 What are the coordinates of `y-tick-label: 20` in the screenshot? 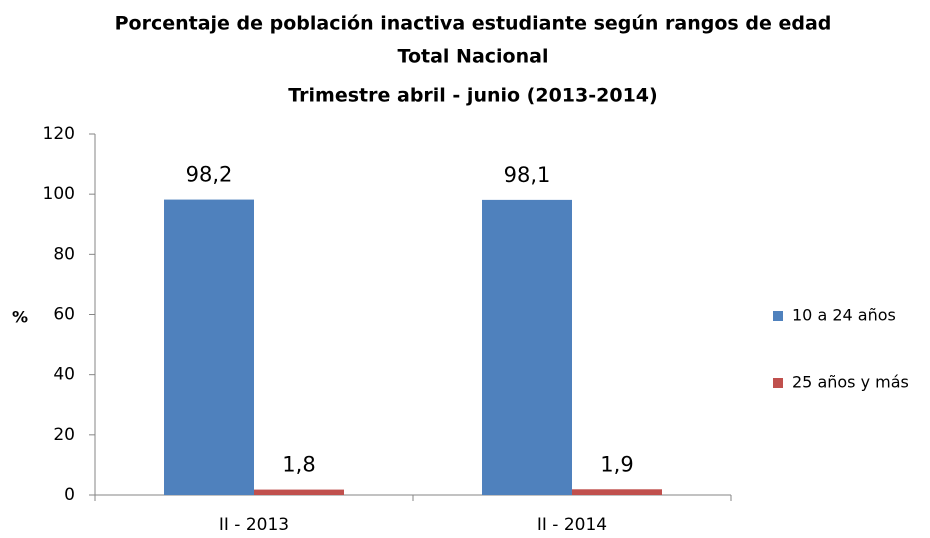 It's located at (64, 435).